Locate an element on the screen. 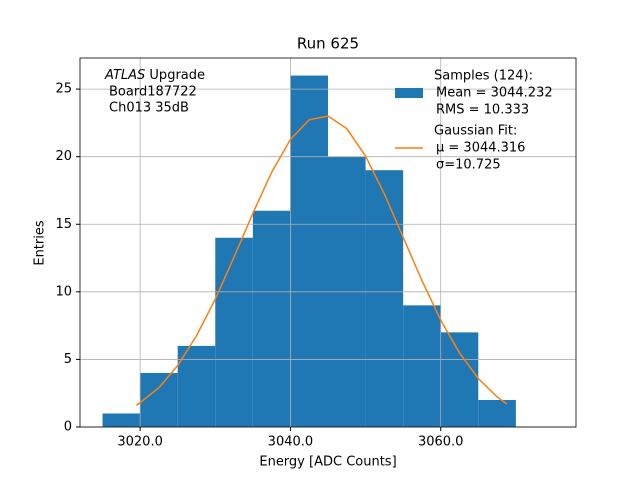 The image size is (640, 484). y-tick-label: 15 is located at coordinates (63, 224).